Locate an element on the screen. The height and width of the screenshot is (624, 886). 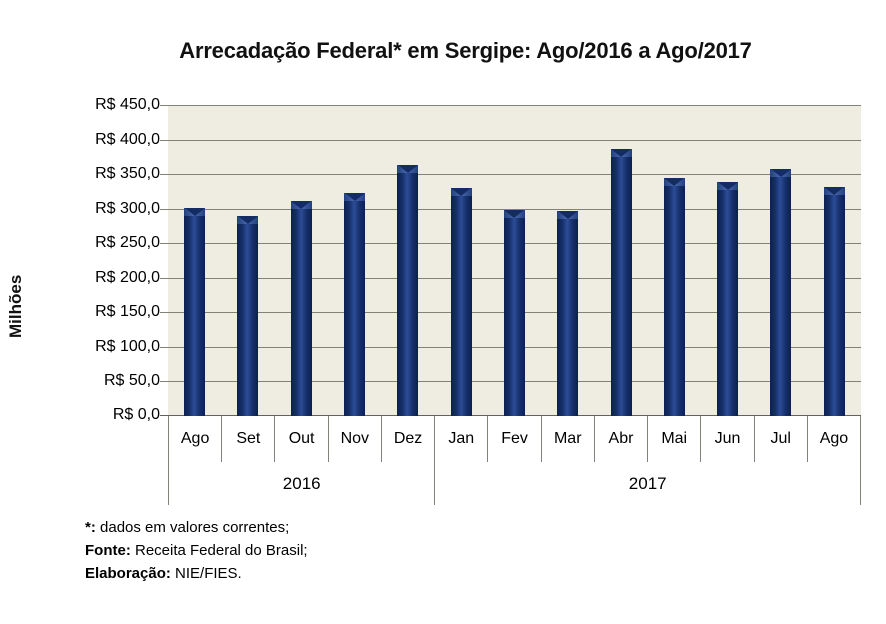
month-label: Set is located at coordinates (249, 439).